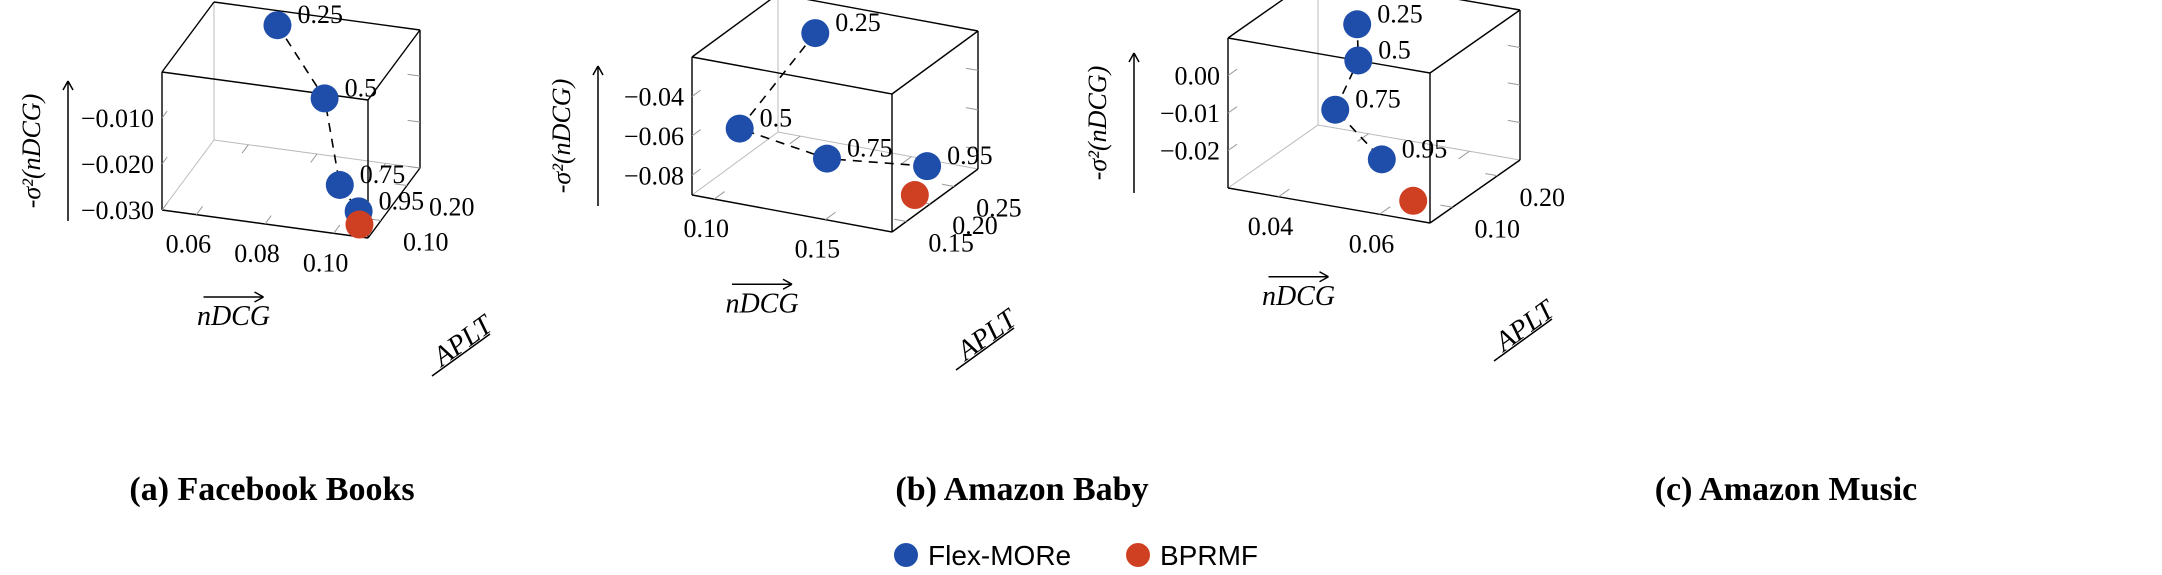  I want to click on legend-marker-bprmf, so click(1138, 555).